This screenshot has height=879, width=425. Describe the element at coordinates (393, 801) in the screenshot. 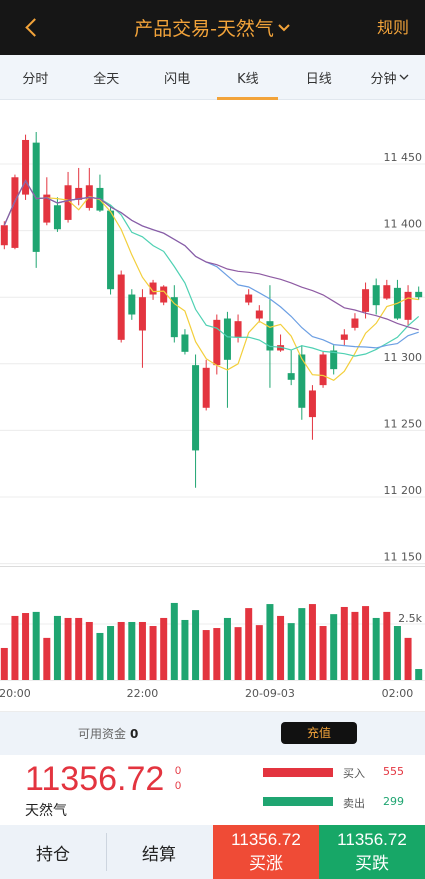

I see `sell-count: 299` at that location.